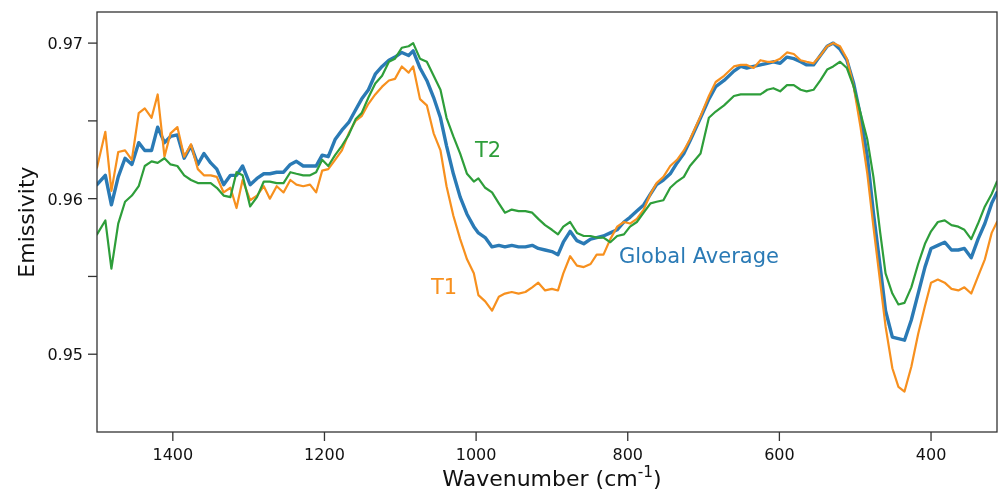 The image size is (1001, 494). I want to click on y-tick-label: 0.97, so click(65, 44).